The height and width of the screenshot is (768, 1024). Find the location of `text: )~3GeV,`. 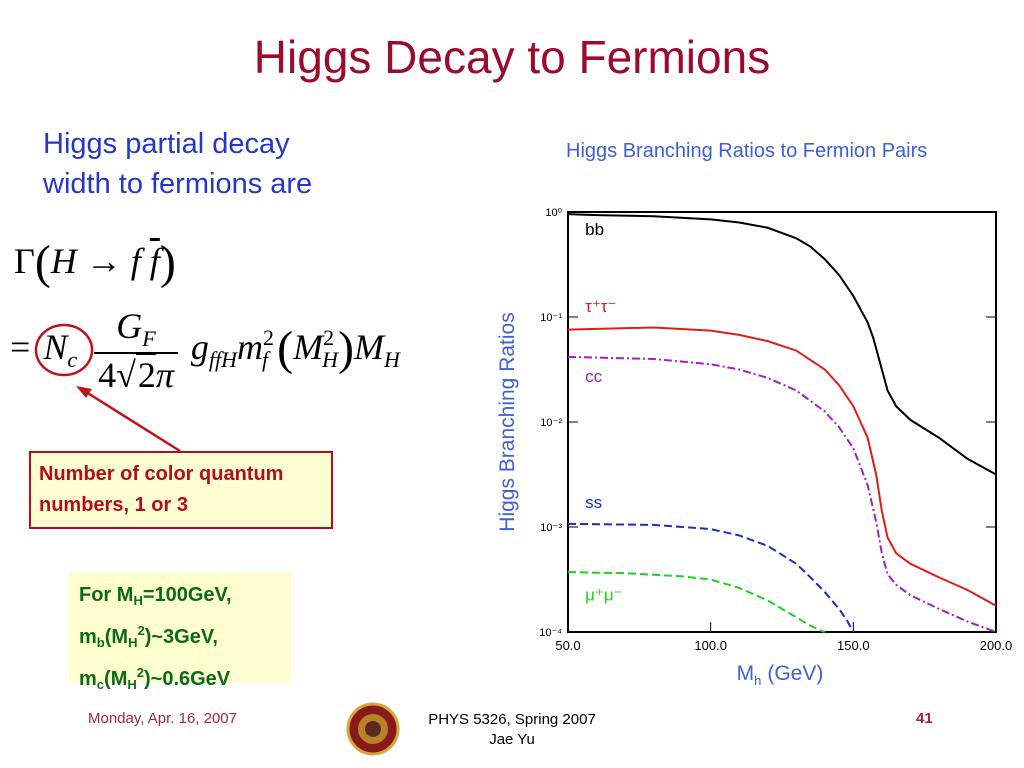

text: )~3GeV, is located at coordinates (181, 637).